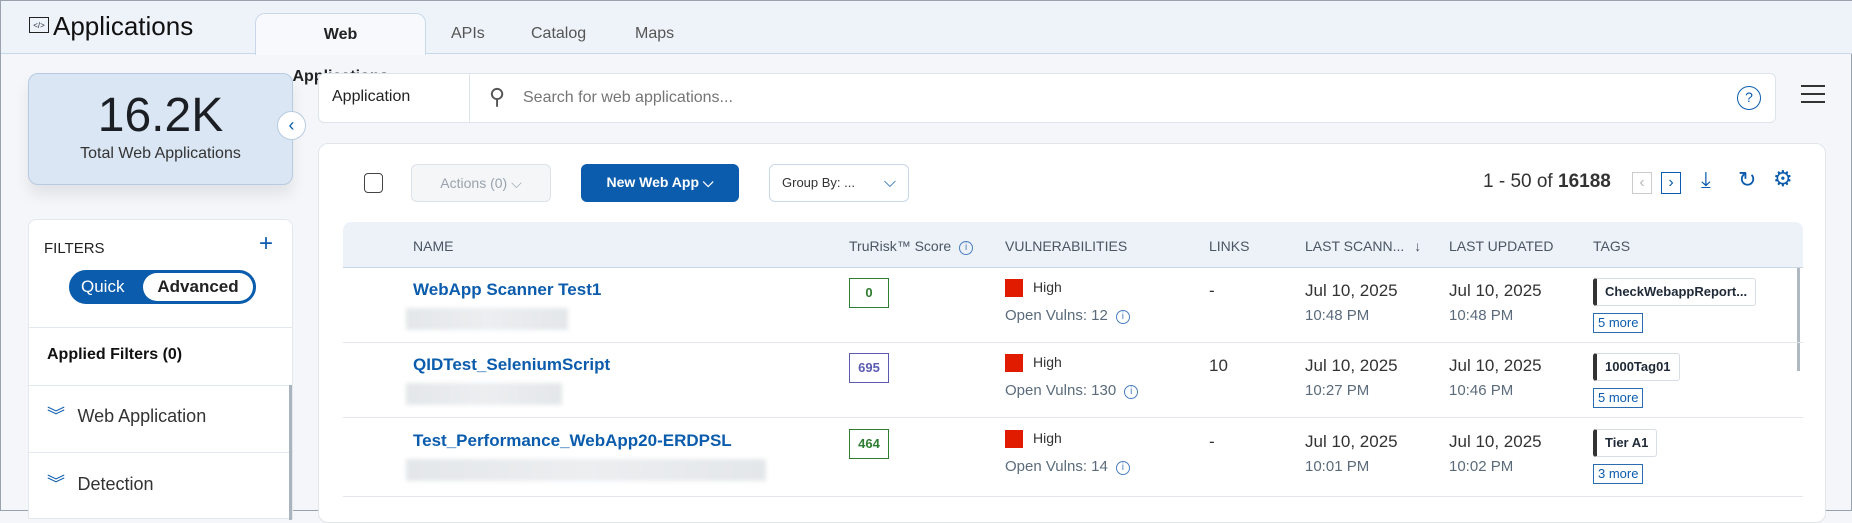  I want to click on links-count: -, so click(1212, 290).